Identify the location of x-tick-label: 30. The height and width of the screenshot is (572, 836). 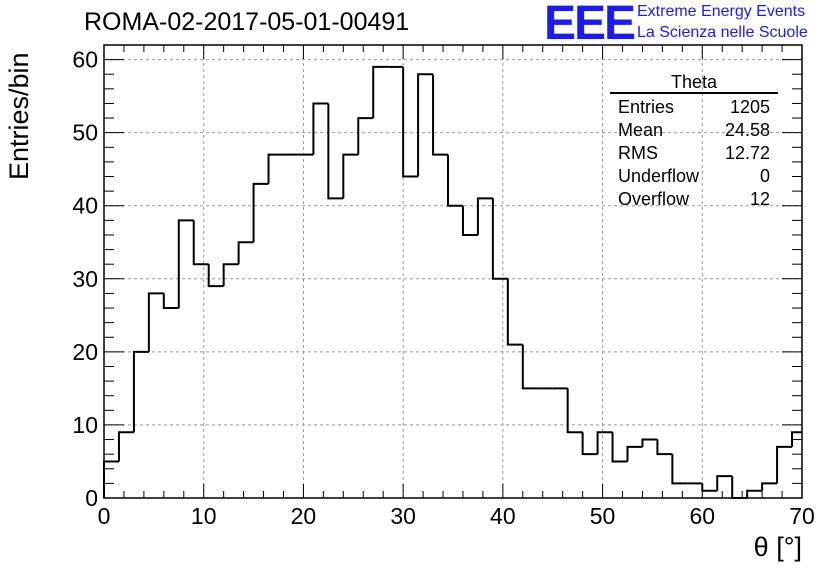
(403, 516).